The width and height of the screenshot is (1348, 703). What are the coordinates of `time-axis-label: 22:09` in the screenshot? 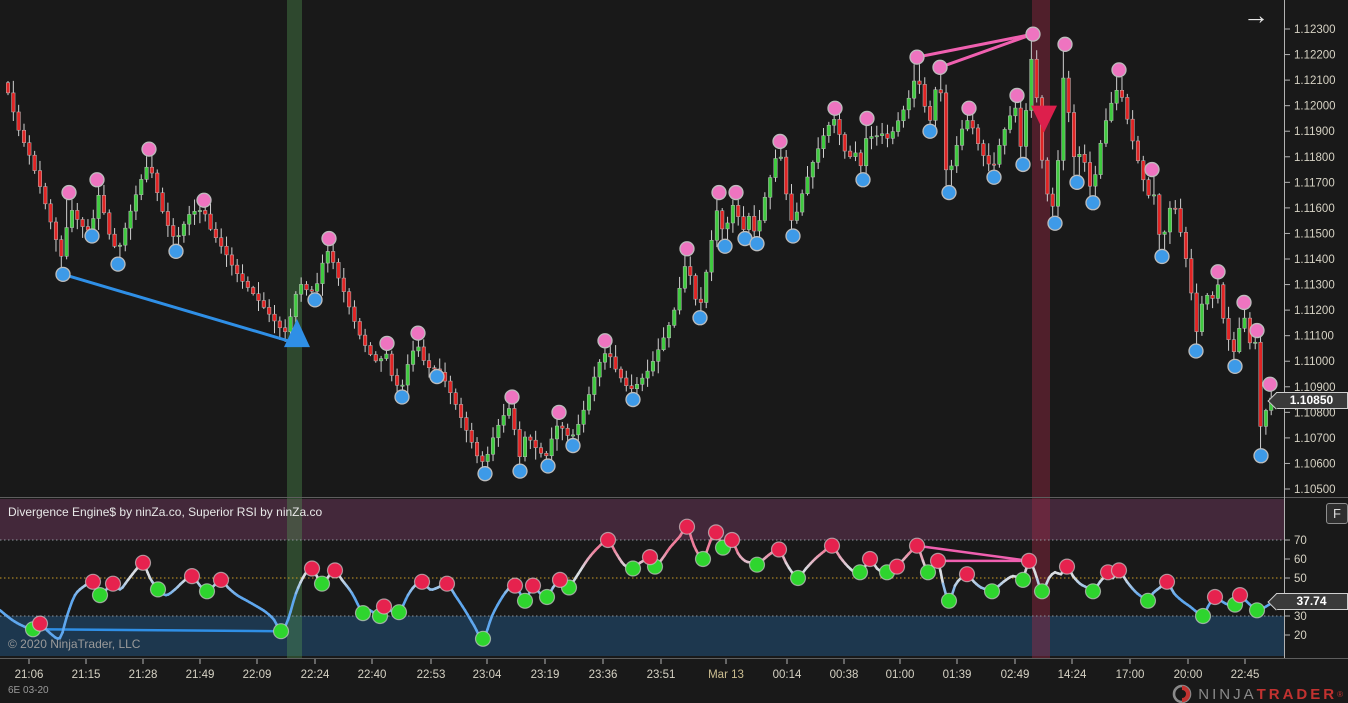 It's located at (257, 675).